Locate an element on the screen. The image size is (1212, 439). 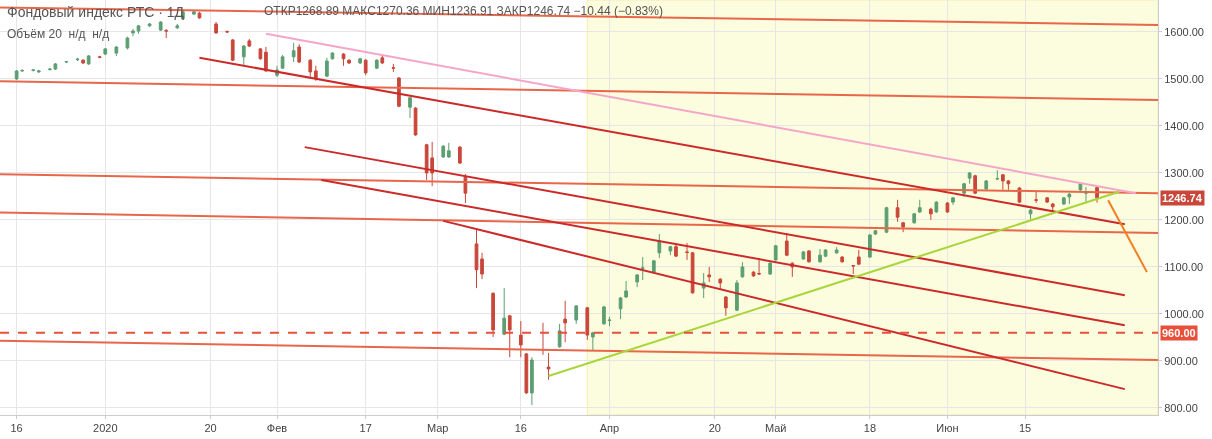
x-tick-label: Фев is located at coordinates (277, 428).